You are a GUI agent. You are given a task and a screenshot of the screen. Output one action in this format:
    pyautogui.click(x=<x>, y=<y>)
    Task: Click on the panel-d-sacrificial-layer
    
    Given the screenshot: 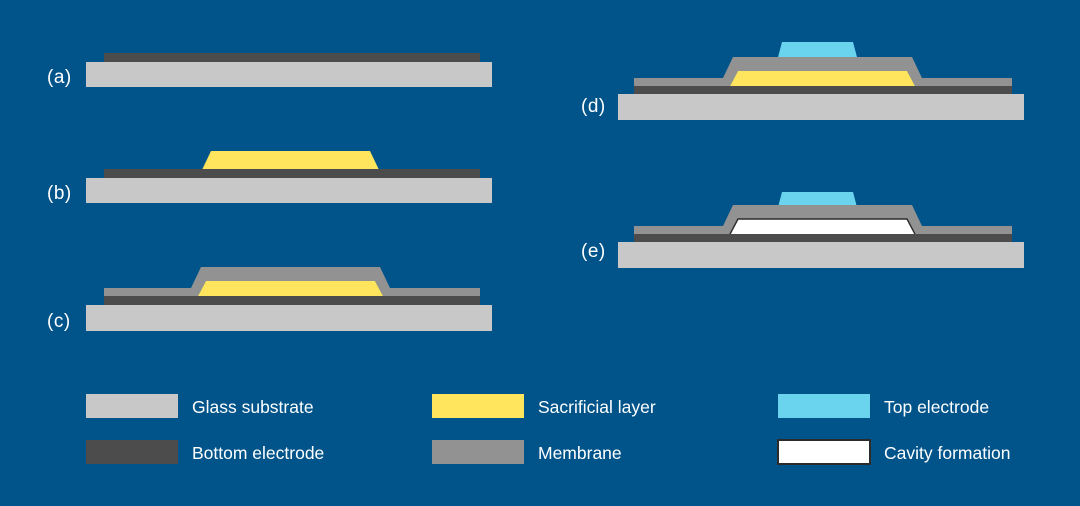 What is the action you would take?
    pyautogui.click(x=822, y=79)
    